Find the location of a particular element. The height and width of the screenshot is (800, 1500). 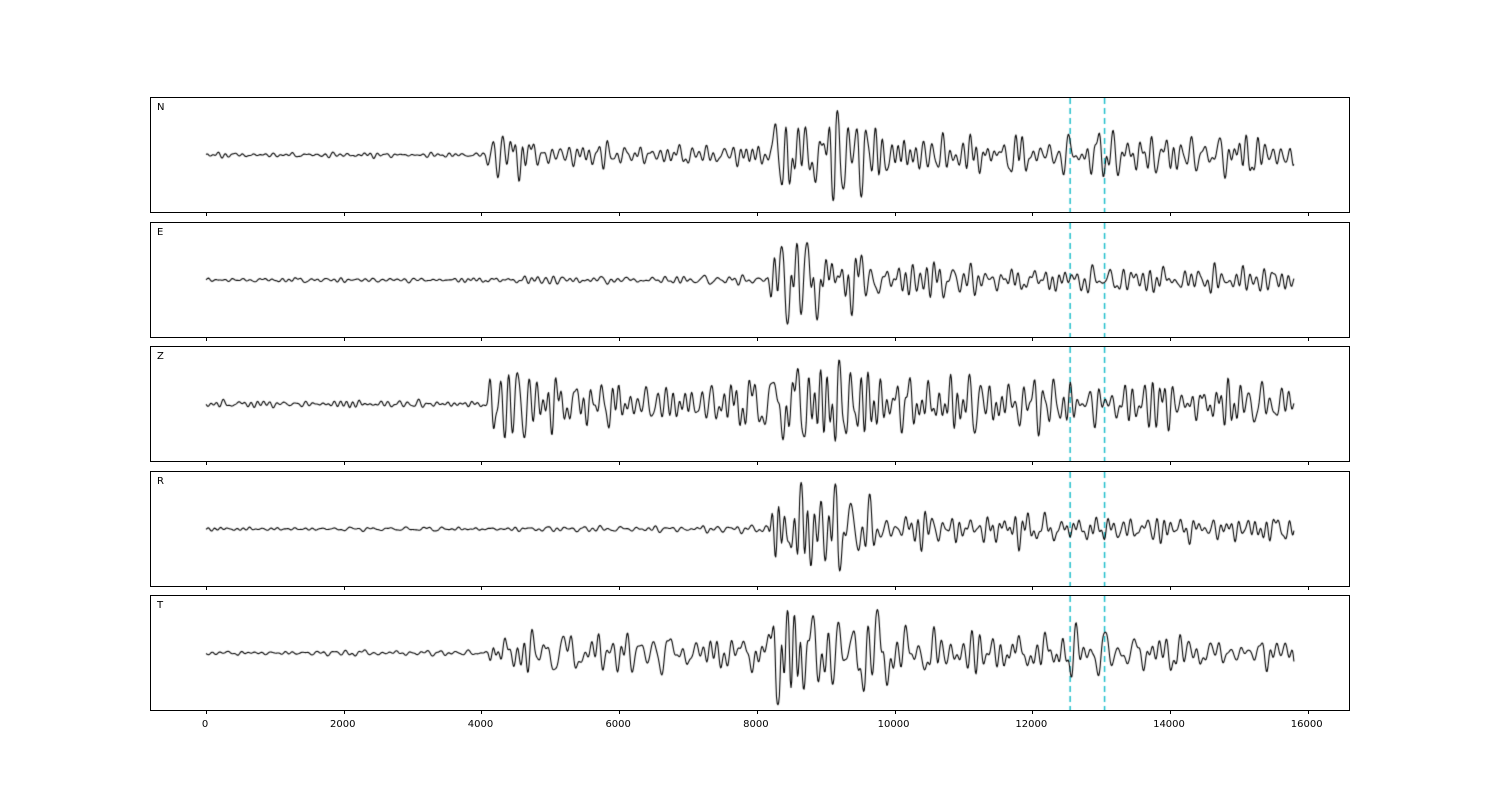

x-tick-label: 4000 is located at coordinates (480, 724).